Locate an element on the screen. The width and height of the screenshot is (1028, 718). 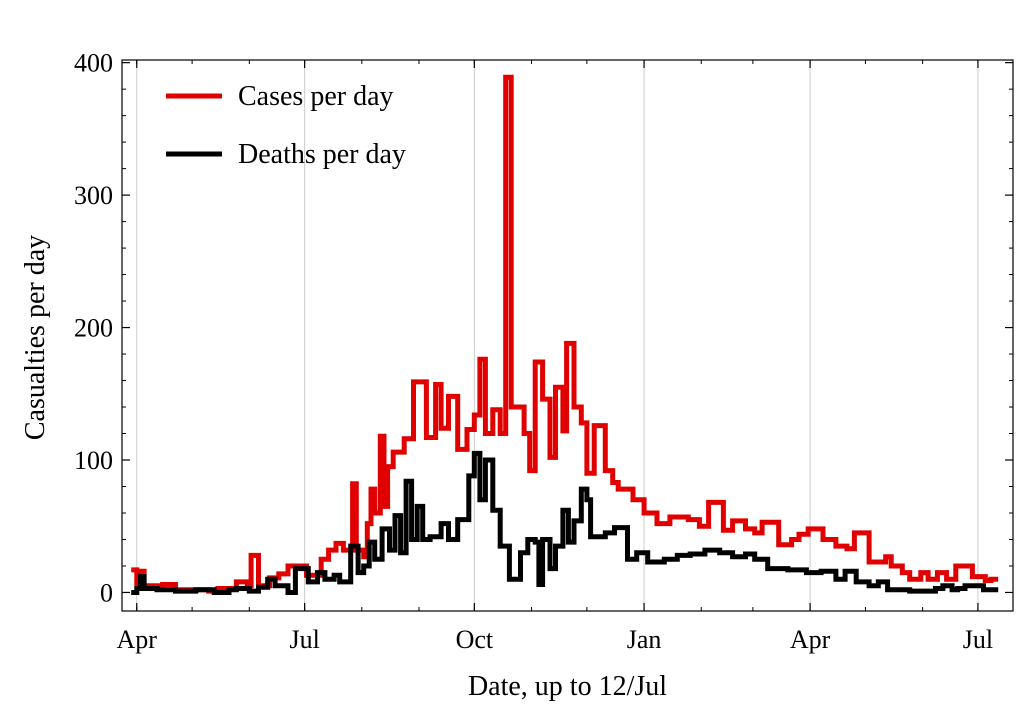
y-axis-title: Casualties per day is located at coordinates (35, 337).